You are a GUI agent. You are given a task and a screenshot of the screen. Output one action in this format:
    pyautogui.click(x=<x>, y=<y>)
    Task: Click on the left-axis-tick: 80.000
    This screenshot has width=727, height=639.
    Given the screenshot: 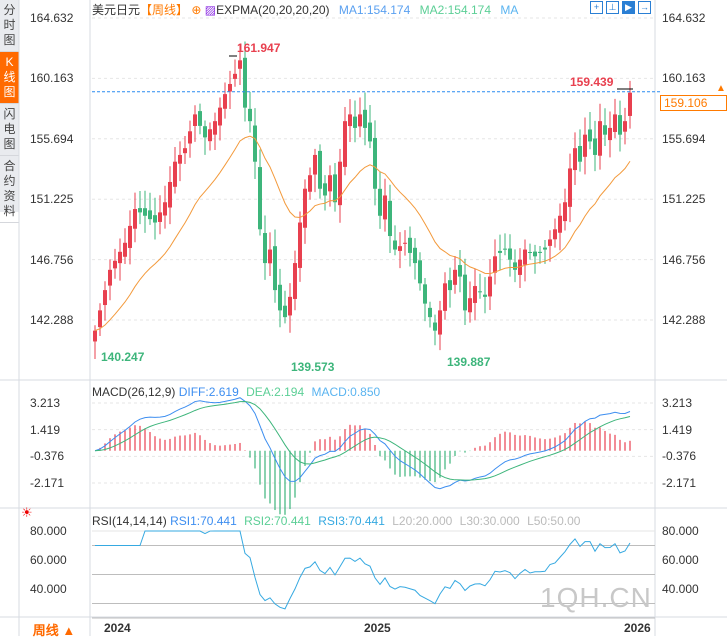 What is the action you would take?
    pyautogui.click(x=48, y=531)
    